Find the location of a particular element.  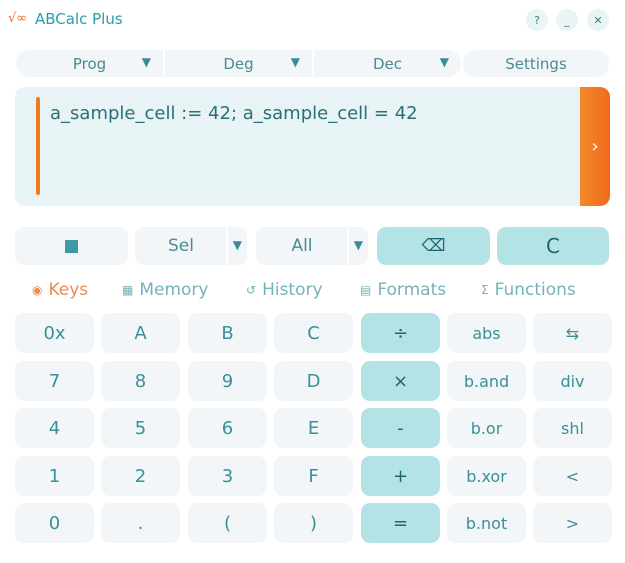

tab-history: ↺ History is located at coordinates (284, 290).